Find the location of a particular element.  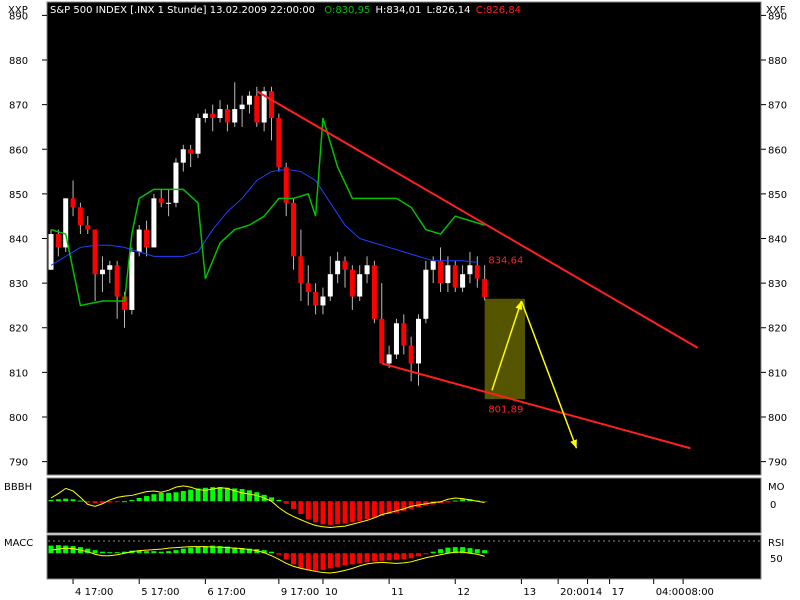

y-tick-label-right: 850 is located at coordinates (777, 195).